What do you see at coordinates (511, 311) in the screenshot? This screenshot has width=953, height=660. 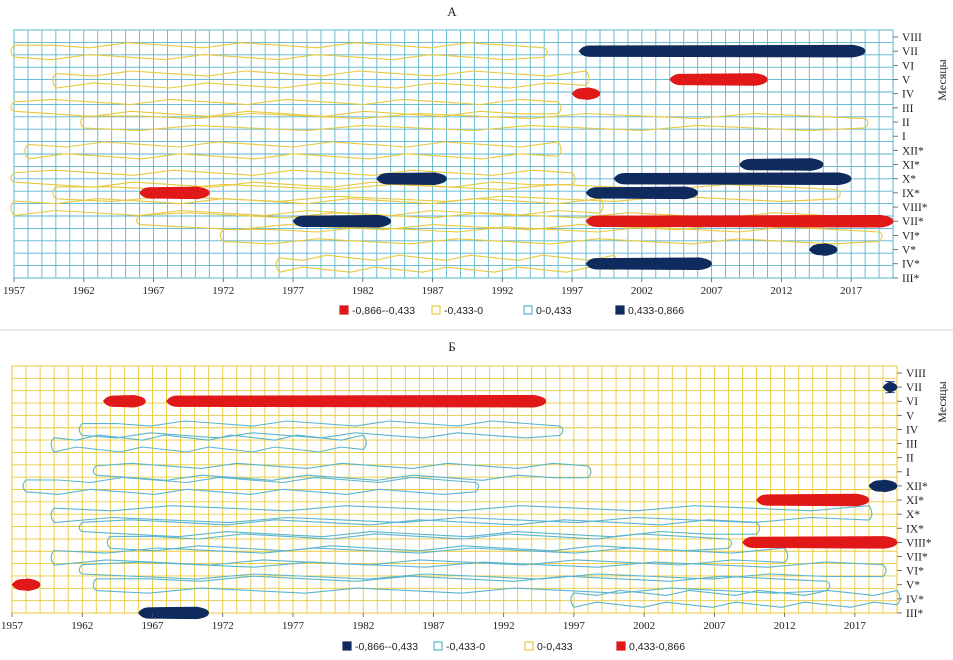 I see `panel-a-legend: -0,866--0,433 -0,433-0 0-0,433 0,433-0,866` at bounding box center [511, 311].